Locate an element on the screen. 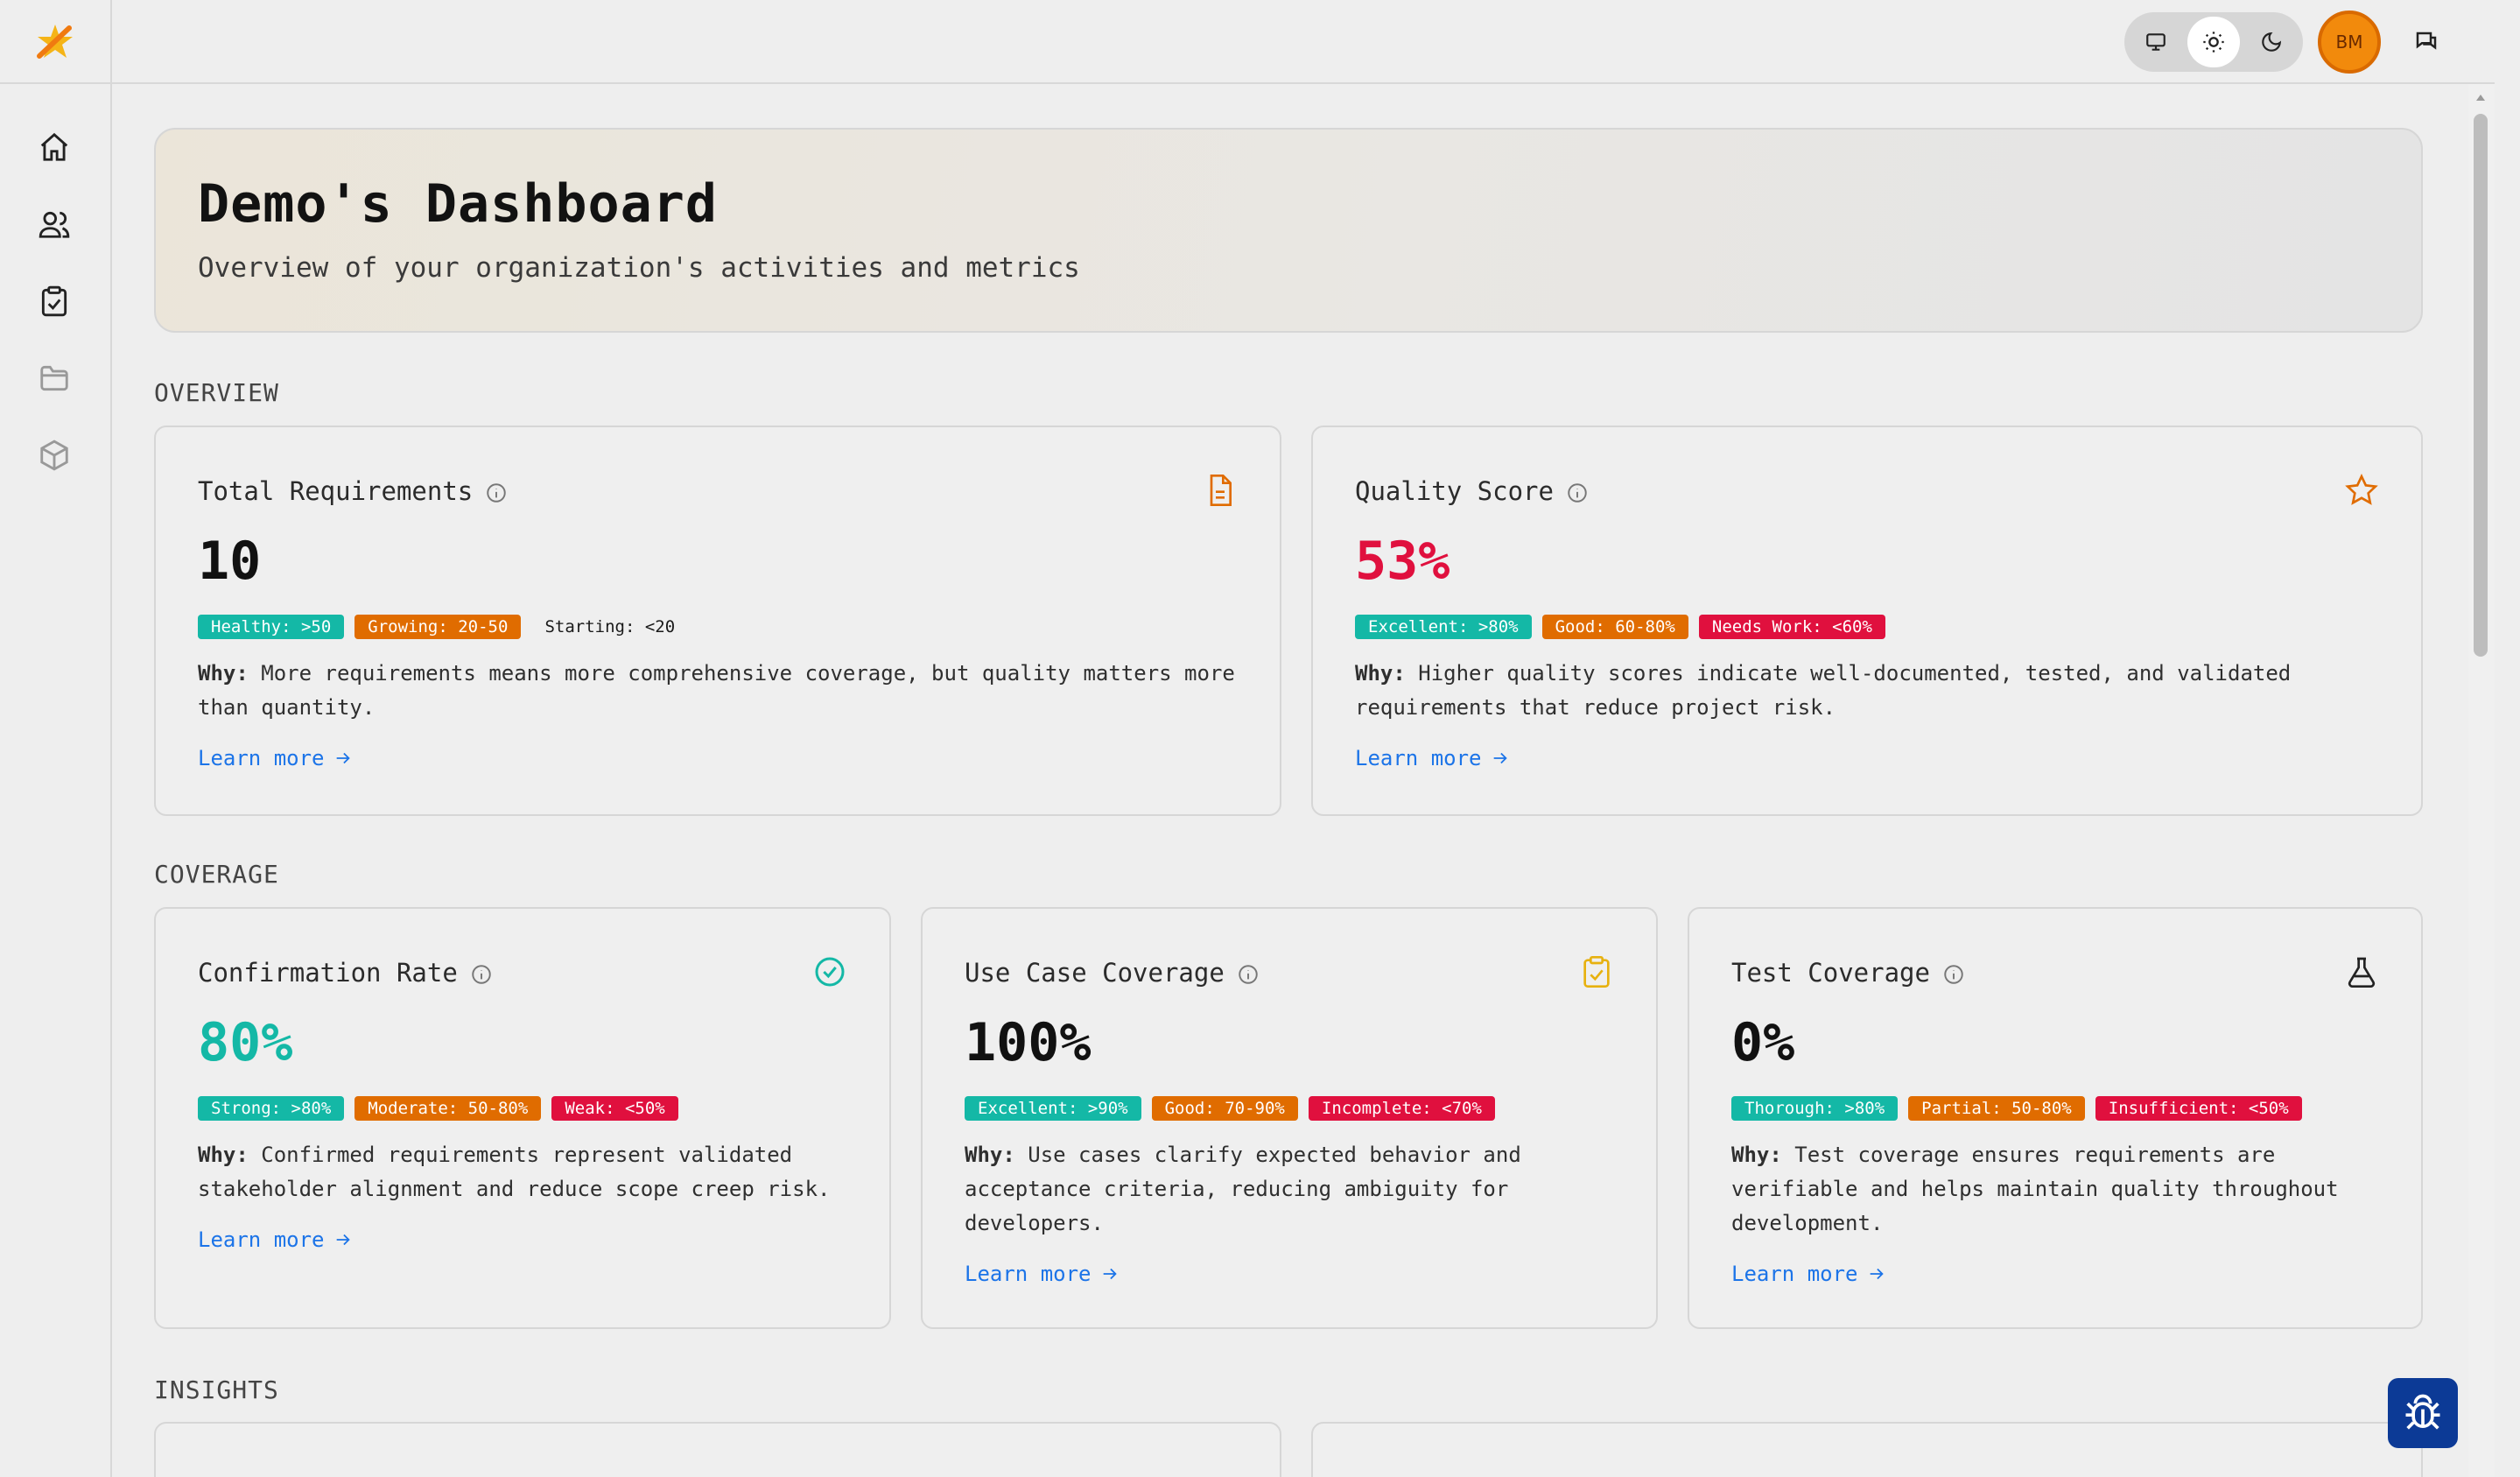 The height and width of the screenshot is (1477, 2520). check-circle-icon is located at coordinates (830, 972).